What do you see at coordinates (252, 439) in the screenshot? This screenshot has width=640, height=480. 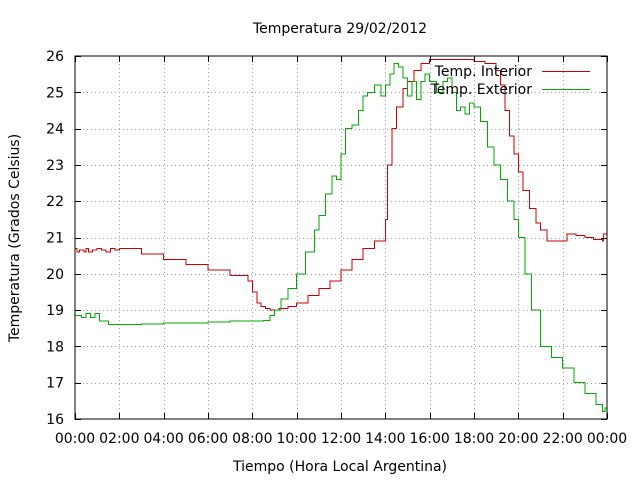 I see `x-tick-label: 08:00` at bounding box center [252, 439].